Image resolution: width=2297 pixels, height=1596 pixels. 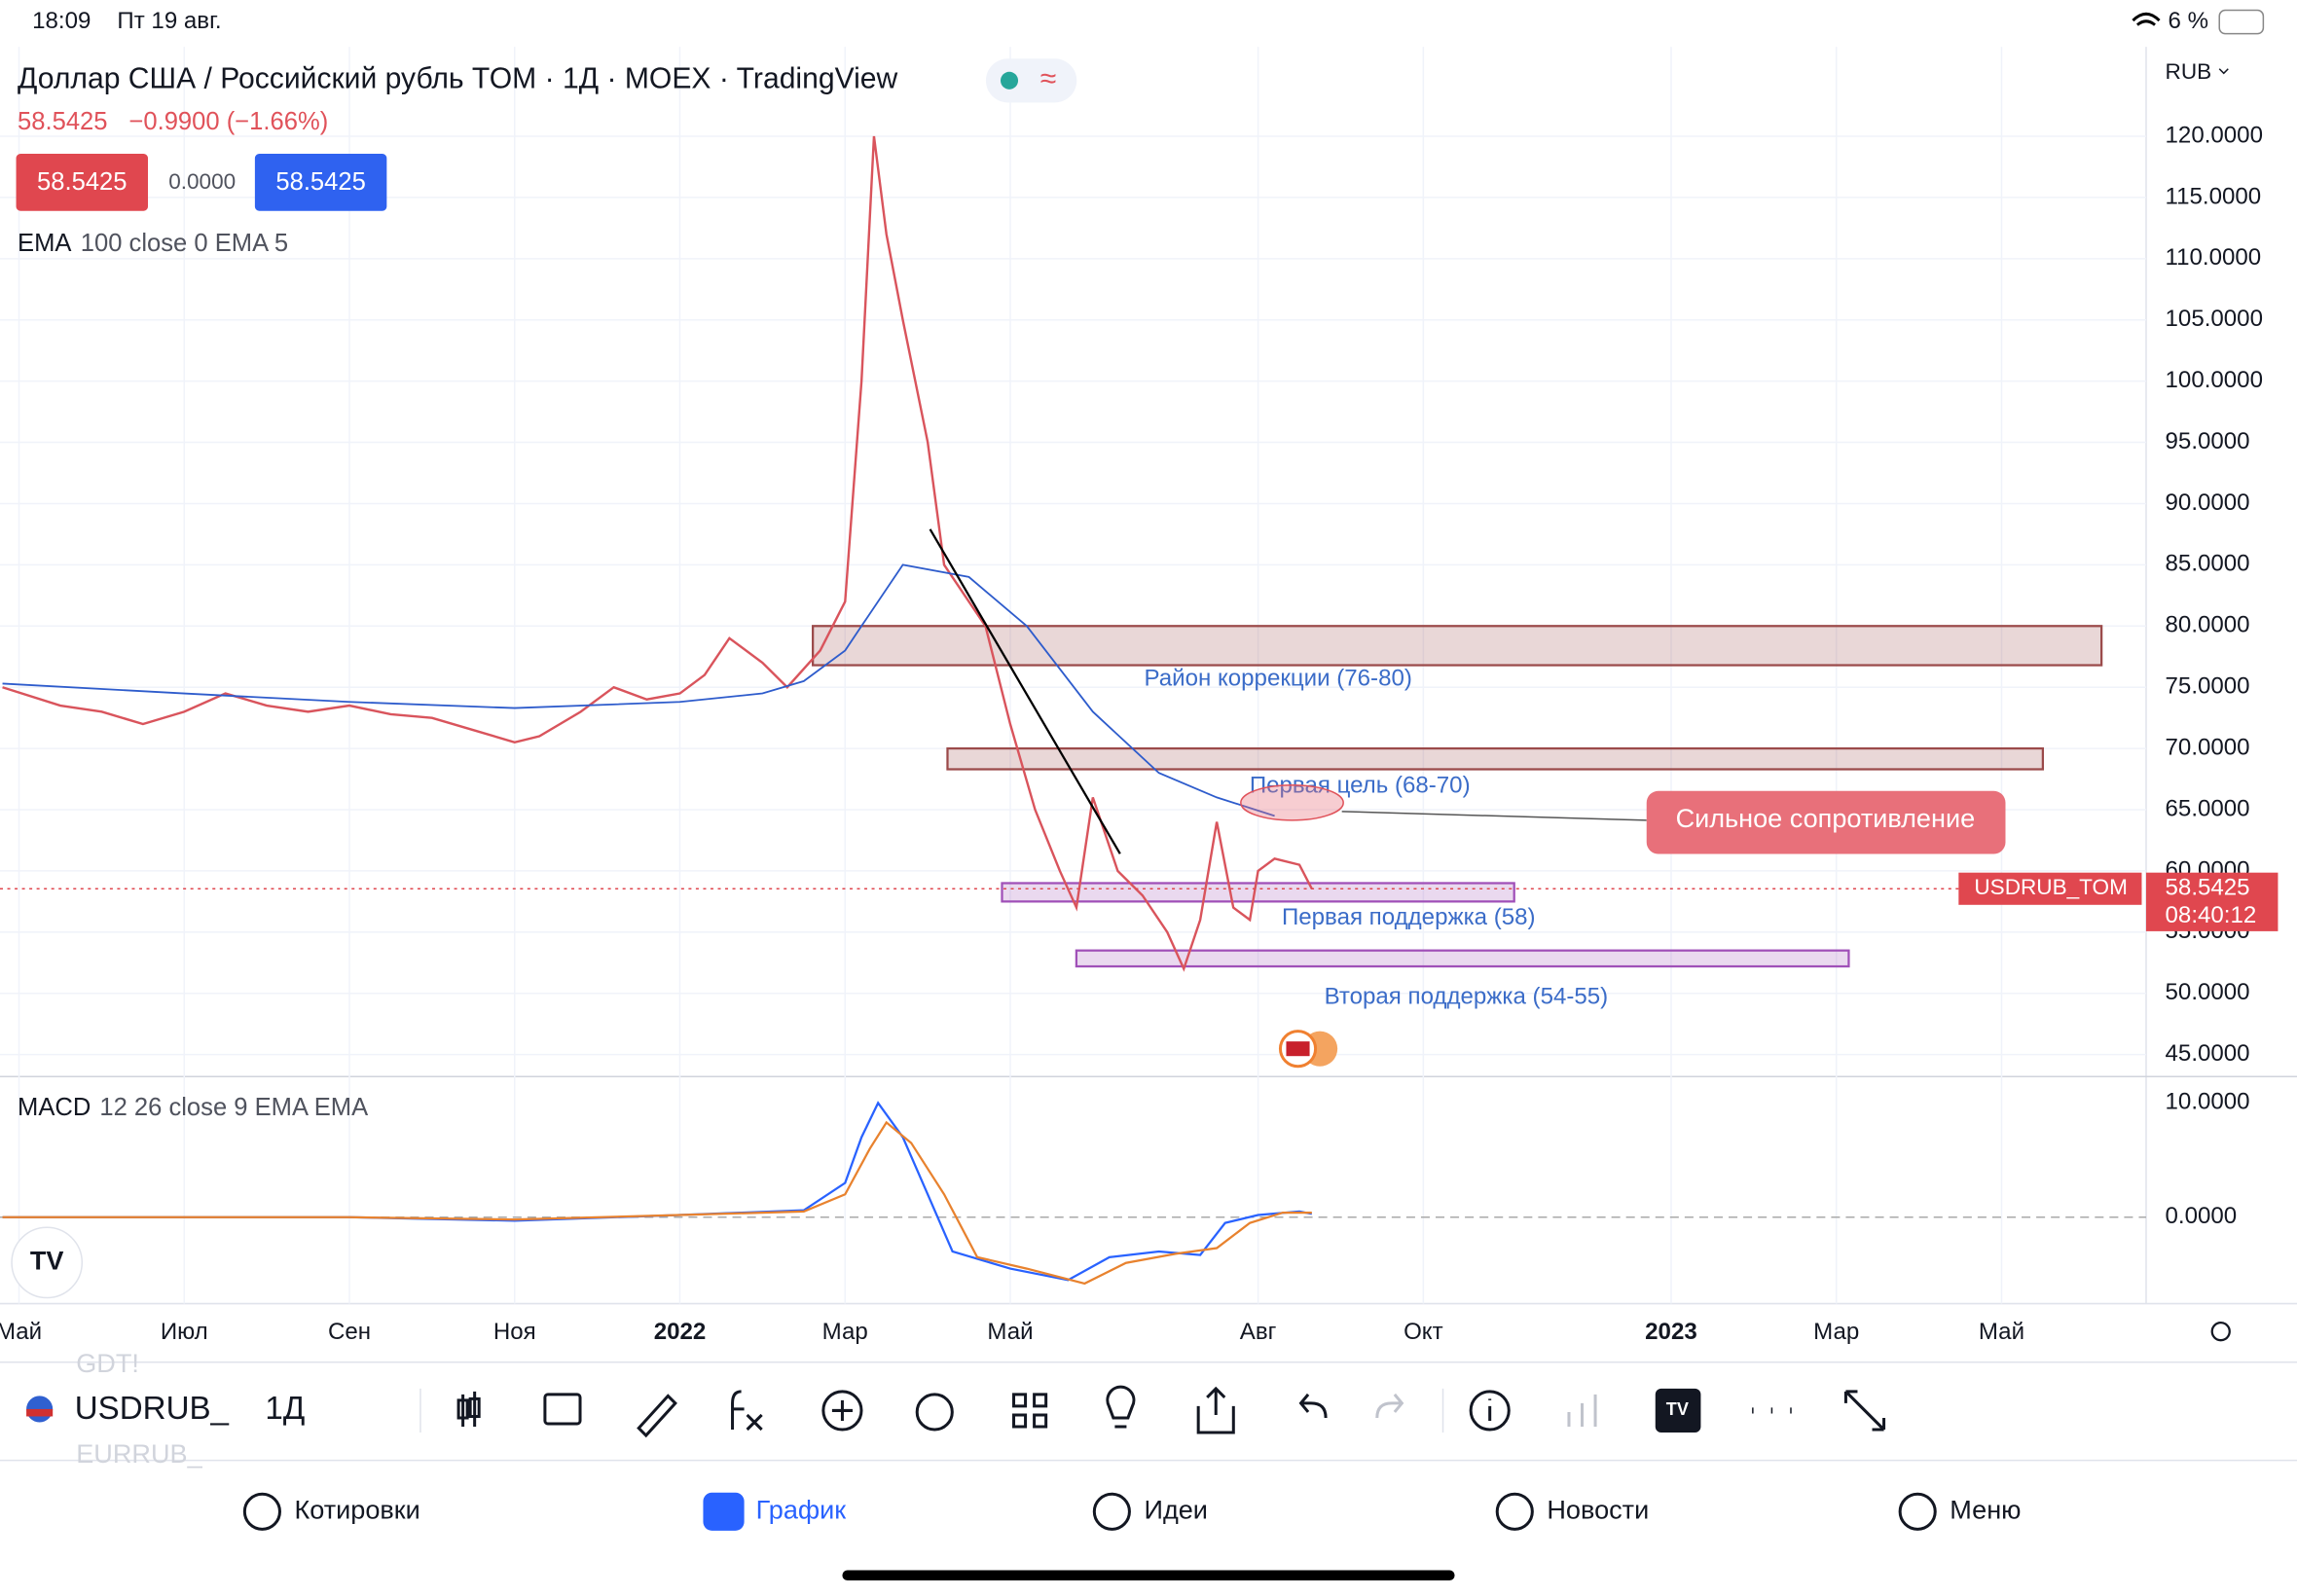 I want to click on buy-price: 58.5425, so click(x=320, y=182).